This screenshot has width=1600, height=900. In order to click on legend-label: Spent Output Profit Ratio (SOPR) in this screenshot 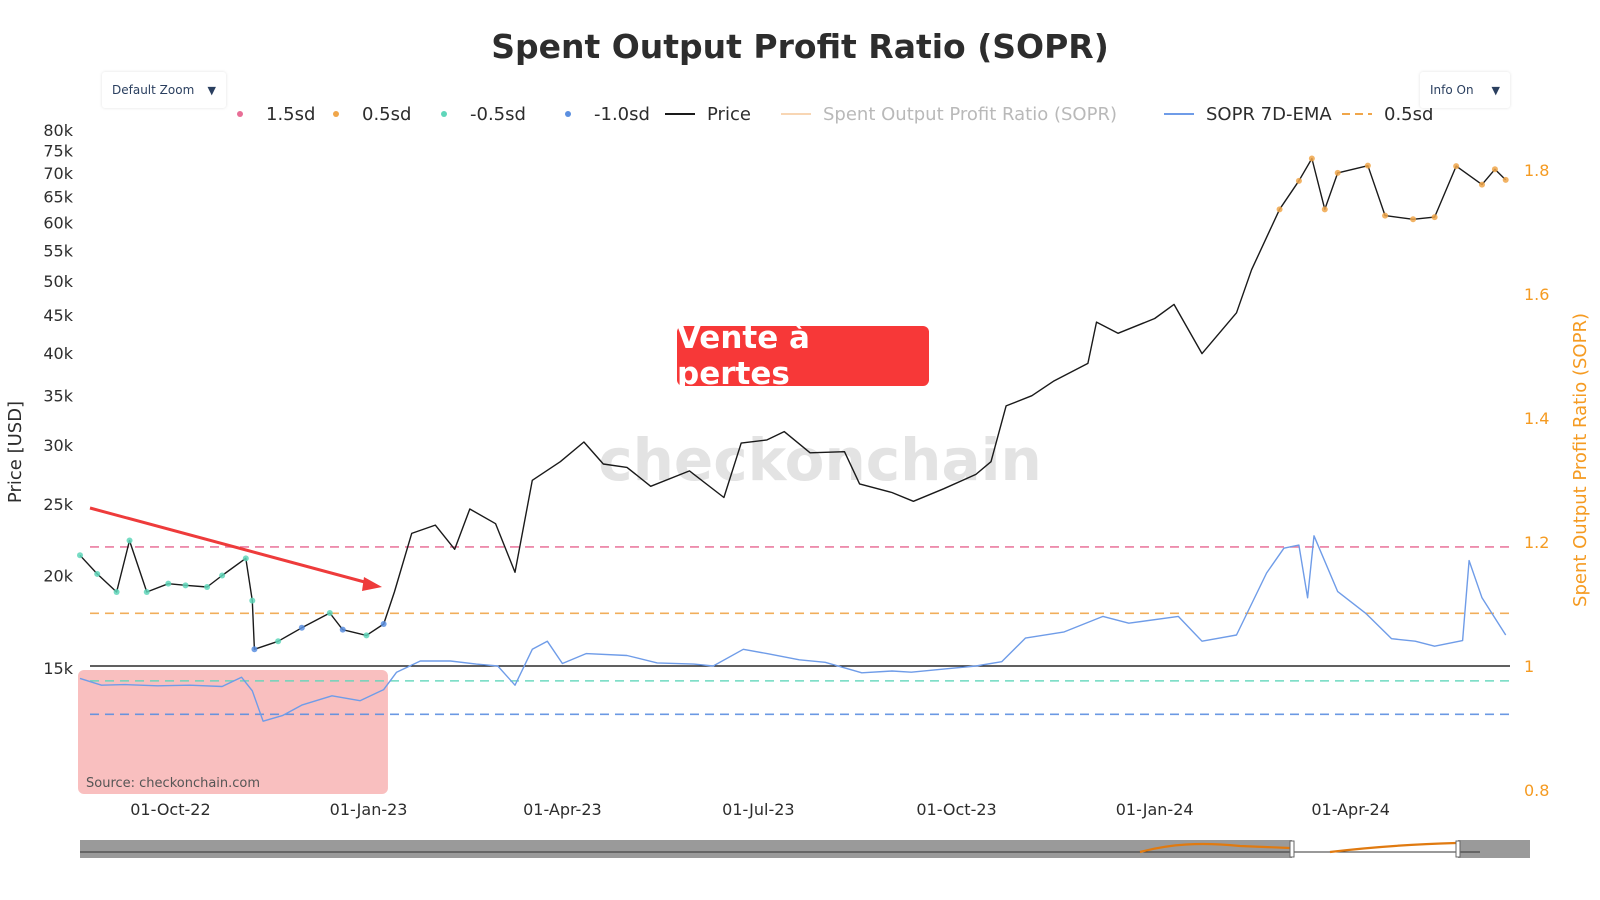, I will do `click(970, 114)`.